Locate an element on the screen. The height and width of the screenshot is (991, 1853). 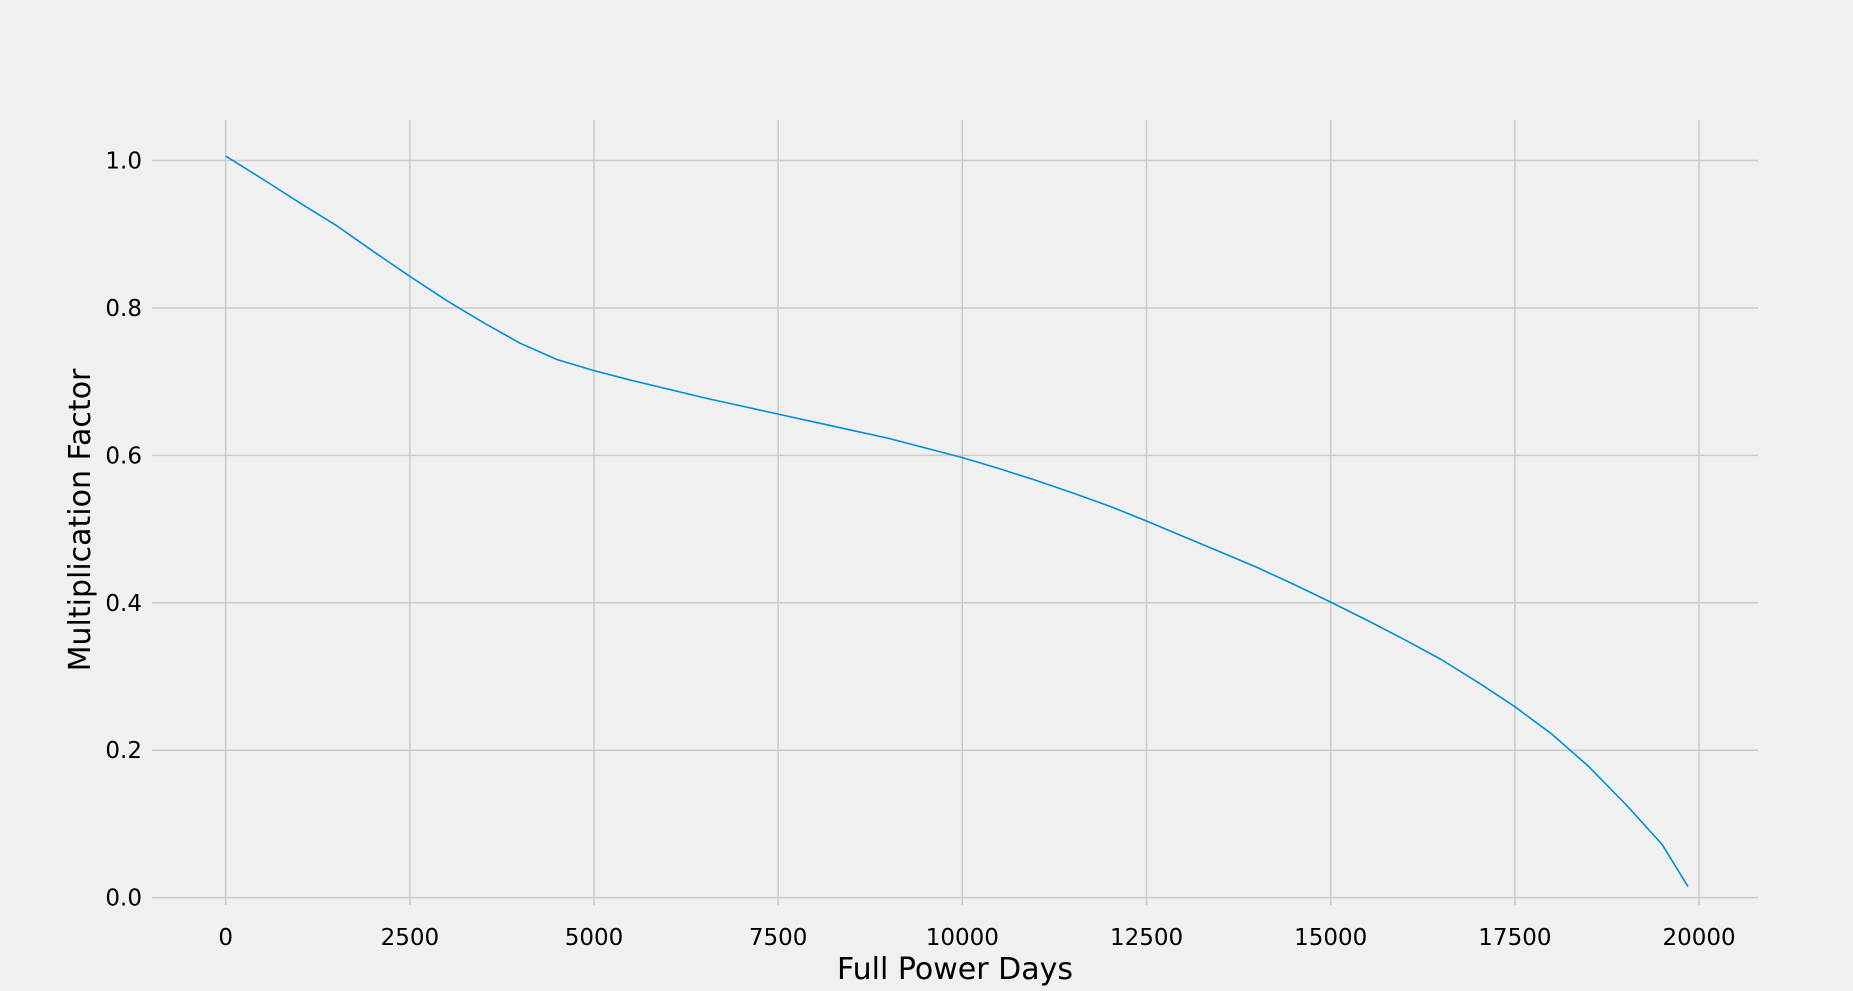
x-tick-label: 0 is located at coordinates (225, 938).